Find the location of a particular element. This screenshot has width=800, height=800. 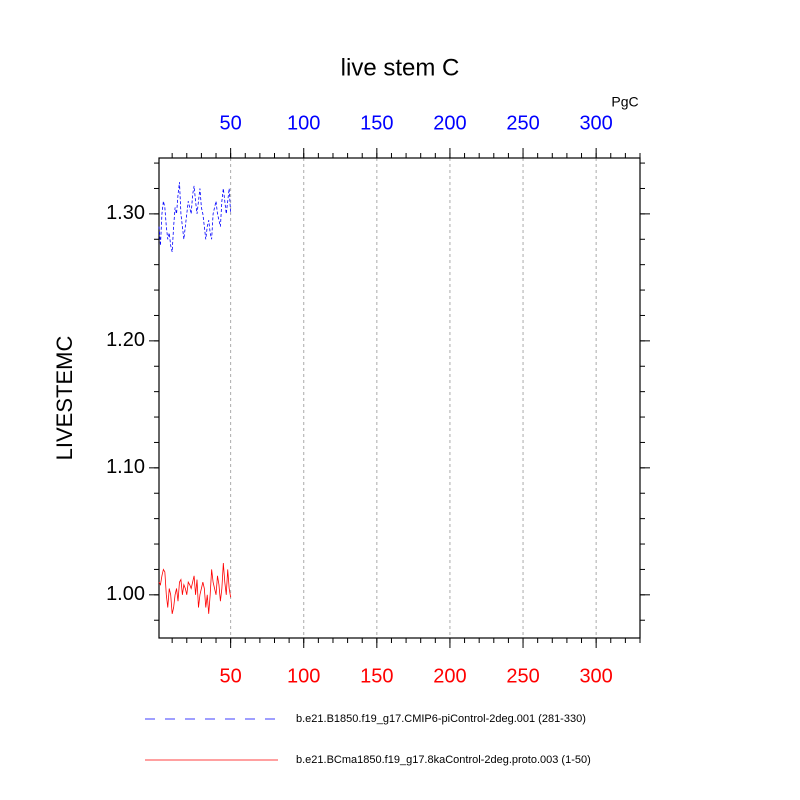

y-tick-label: 1.30 is located at coordinates (125, 213).